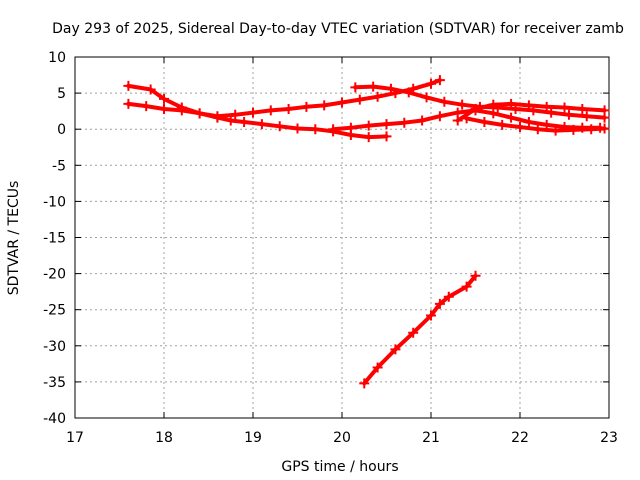 This screenshot has height=480, width=640. Describe the element at coordinates (61, 130) in the screenshot. I see `y-tick-label: 0` at that location.